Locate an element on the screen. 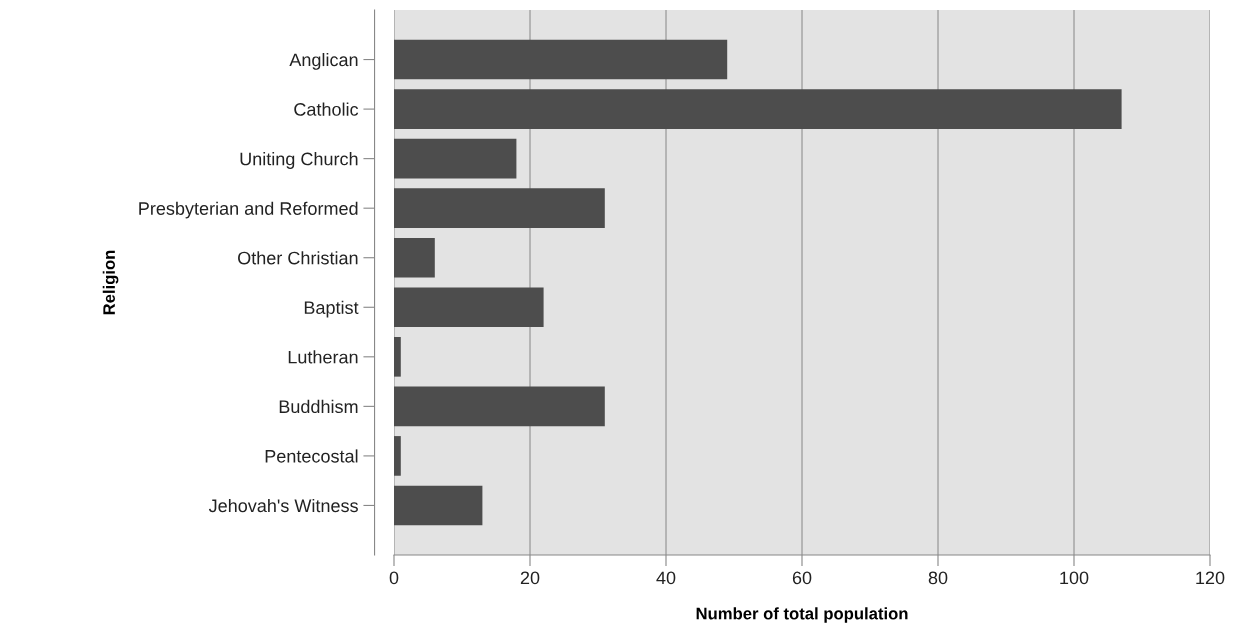 The height and width of the screenshot is (633, 1245). x-tick-label: 20 is located at coordinates (530, 578).